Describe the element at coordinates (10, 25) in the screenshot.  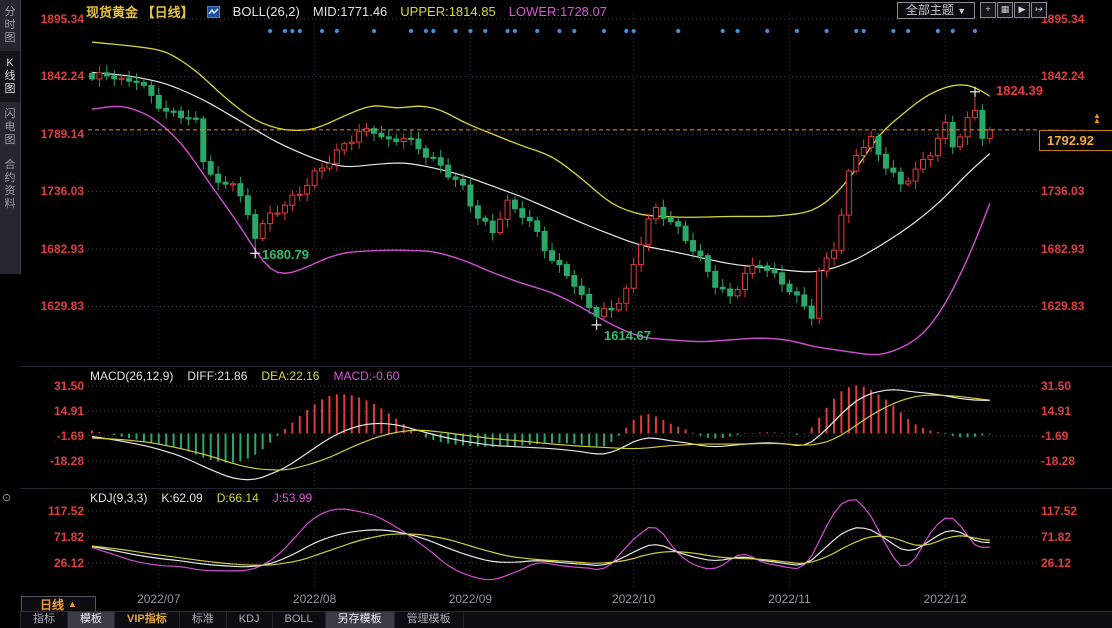
I see `sidebar-item-tab: 分时图` at that location.